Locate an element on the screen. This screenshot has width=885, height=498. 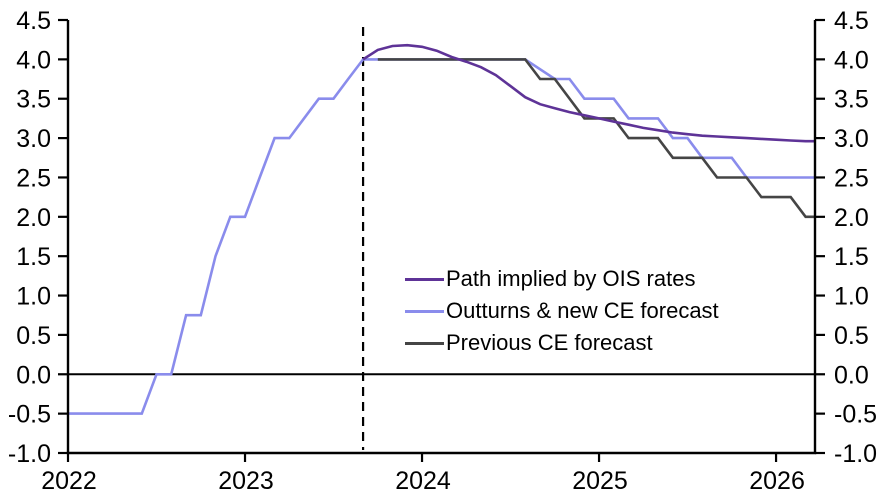
legend-label-new-forecast: Outturns & new CE forecast is located at coordinates (582, 310).